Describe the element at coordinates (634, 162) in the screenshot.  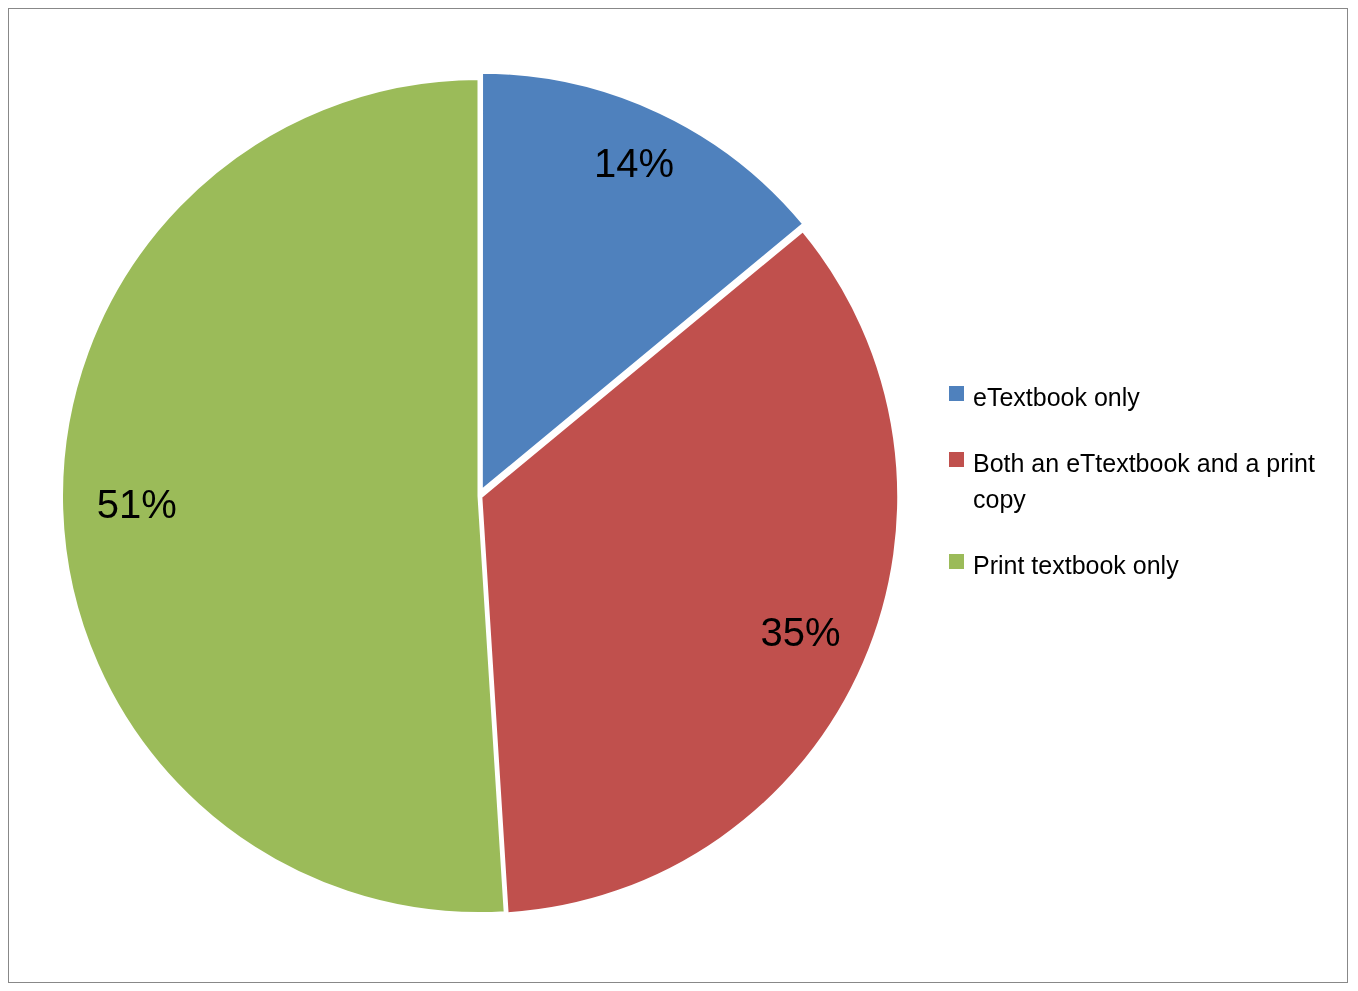
I see `data-label: 14%` at that location.